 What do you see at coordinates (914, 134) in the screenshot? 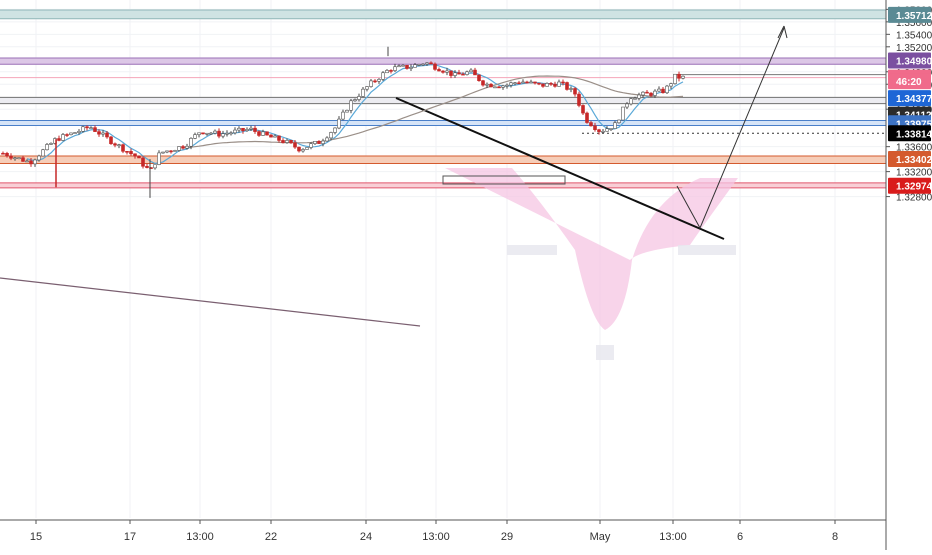
I see `price-tag-label: 1.33814` at bounding box center [914, 134].